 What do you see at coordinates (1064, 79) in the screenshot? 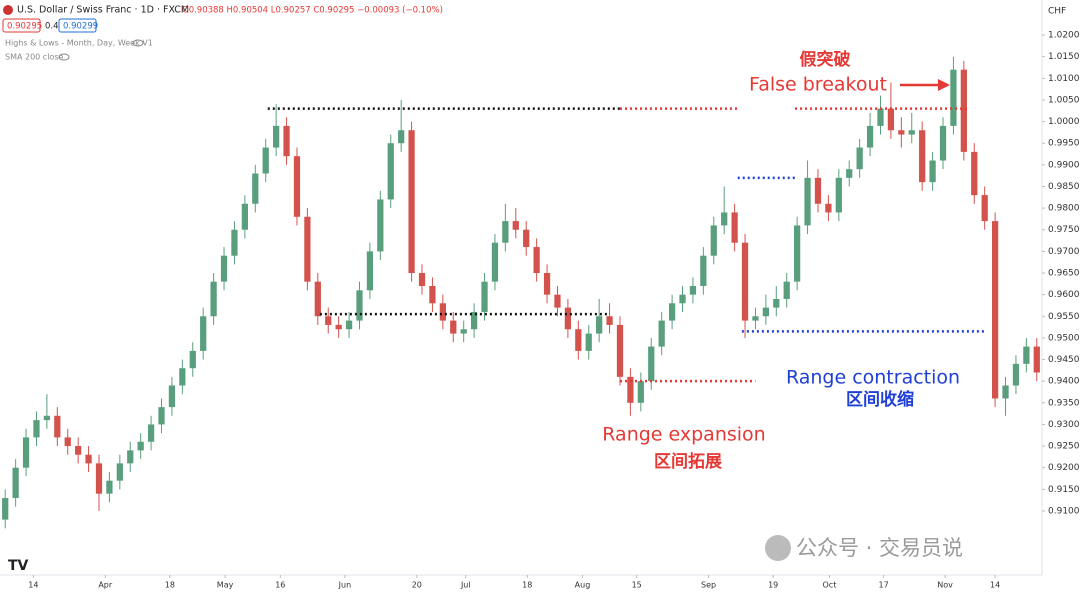
I see `y-tick-label: 1.01000` at bounding box center [1064, 79].